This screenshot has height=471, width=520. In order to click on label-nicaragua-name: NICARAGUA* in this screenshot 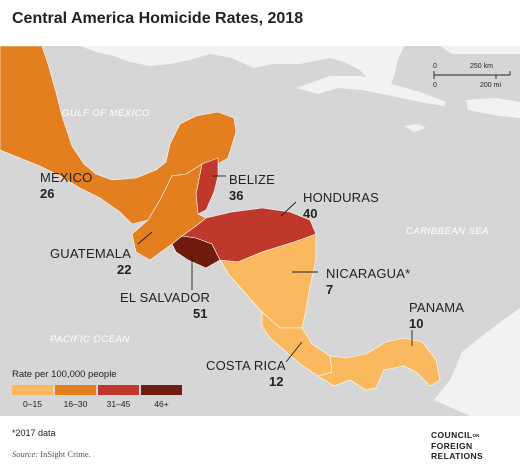, I will do `click(368, 273)`.